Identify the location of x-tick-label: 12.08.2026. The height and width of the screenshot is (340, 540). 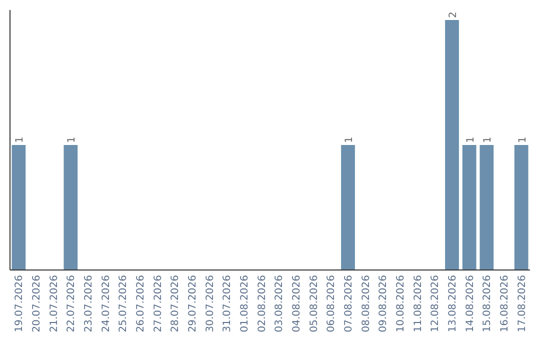
(436, 303).